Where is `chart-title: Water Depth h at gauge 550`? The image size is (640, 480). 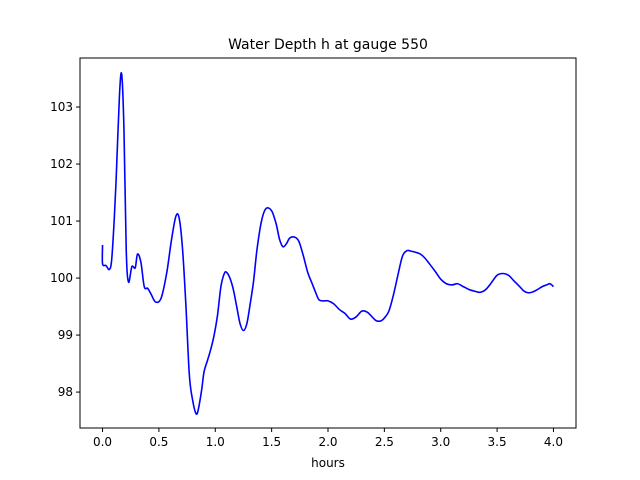 chart-title: Water Depth h at gauge 550 is located at coordinates (328, 45).